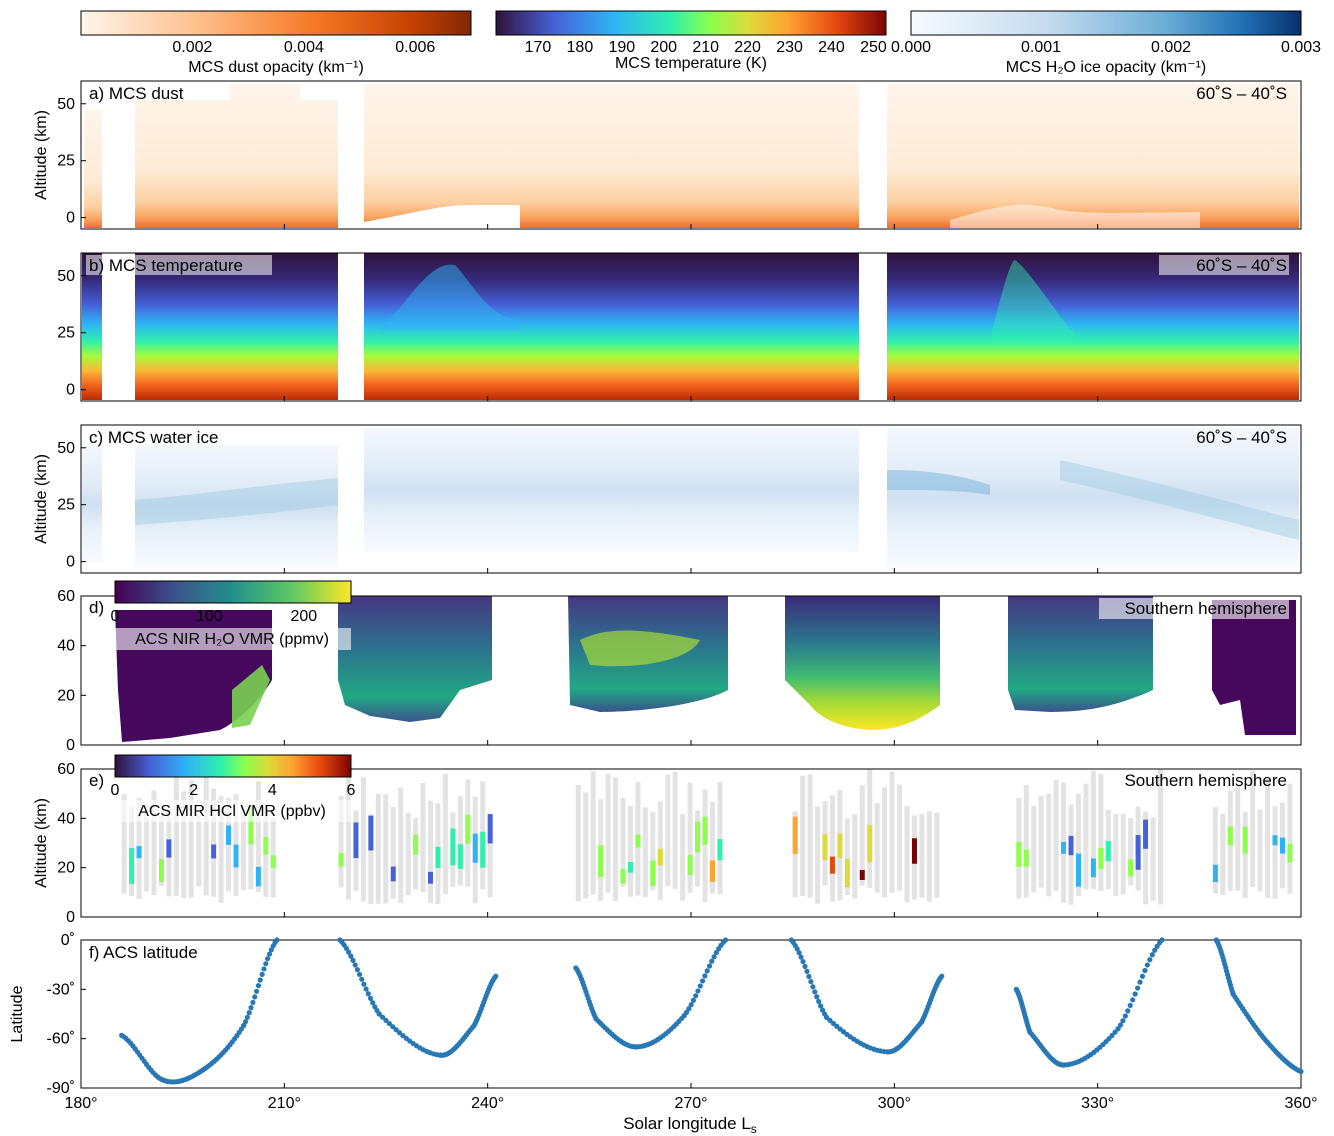 This screenshot has height=1136, width=1334. I want to click on y-tick-label: 25, so click(66, 161).